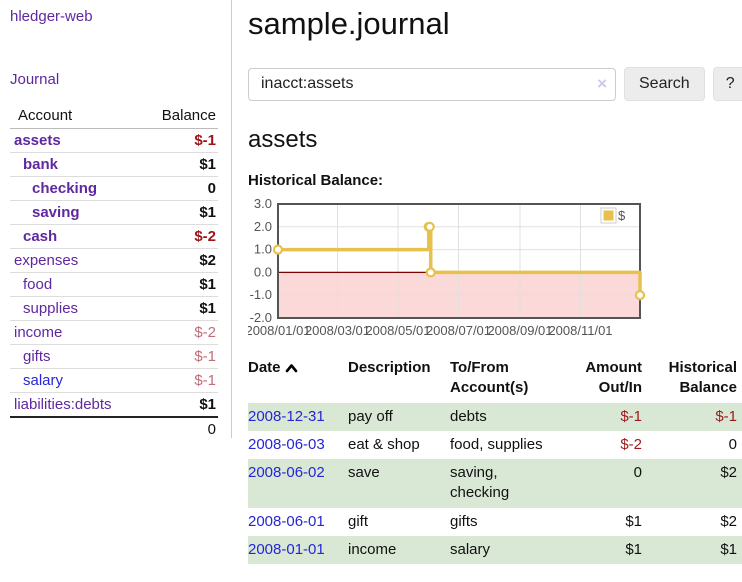  Describe the element at coordinates (384, 444) in the screenshot. I see `register-description: eat & shop` at that location.